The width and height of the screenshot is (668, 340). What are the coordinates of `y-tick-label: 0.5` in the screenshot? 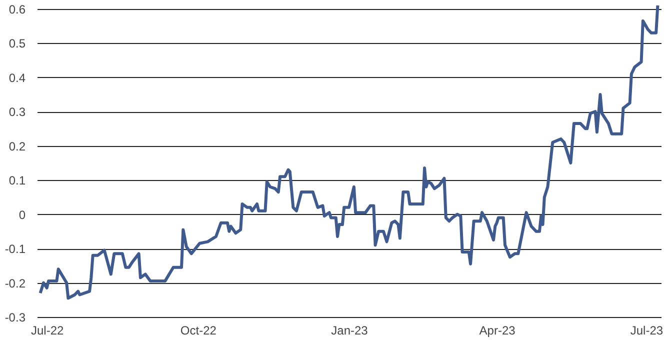 It's located at (17, 43).